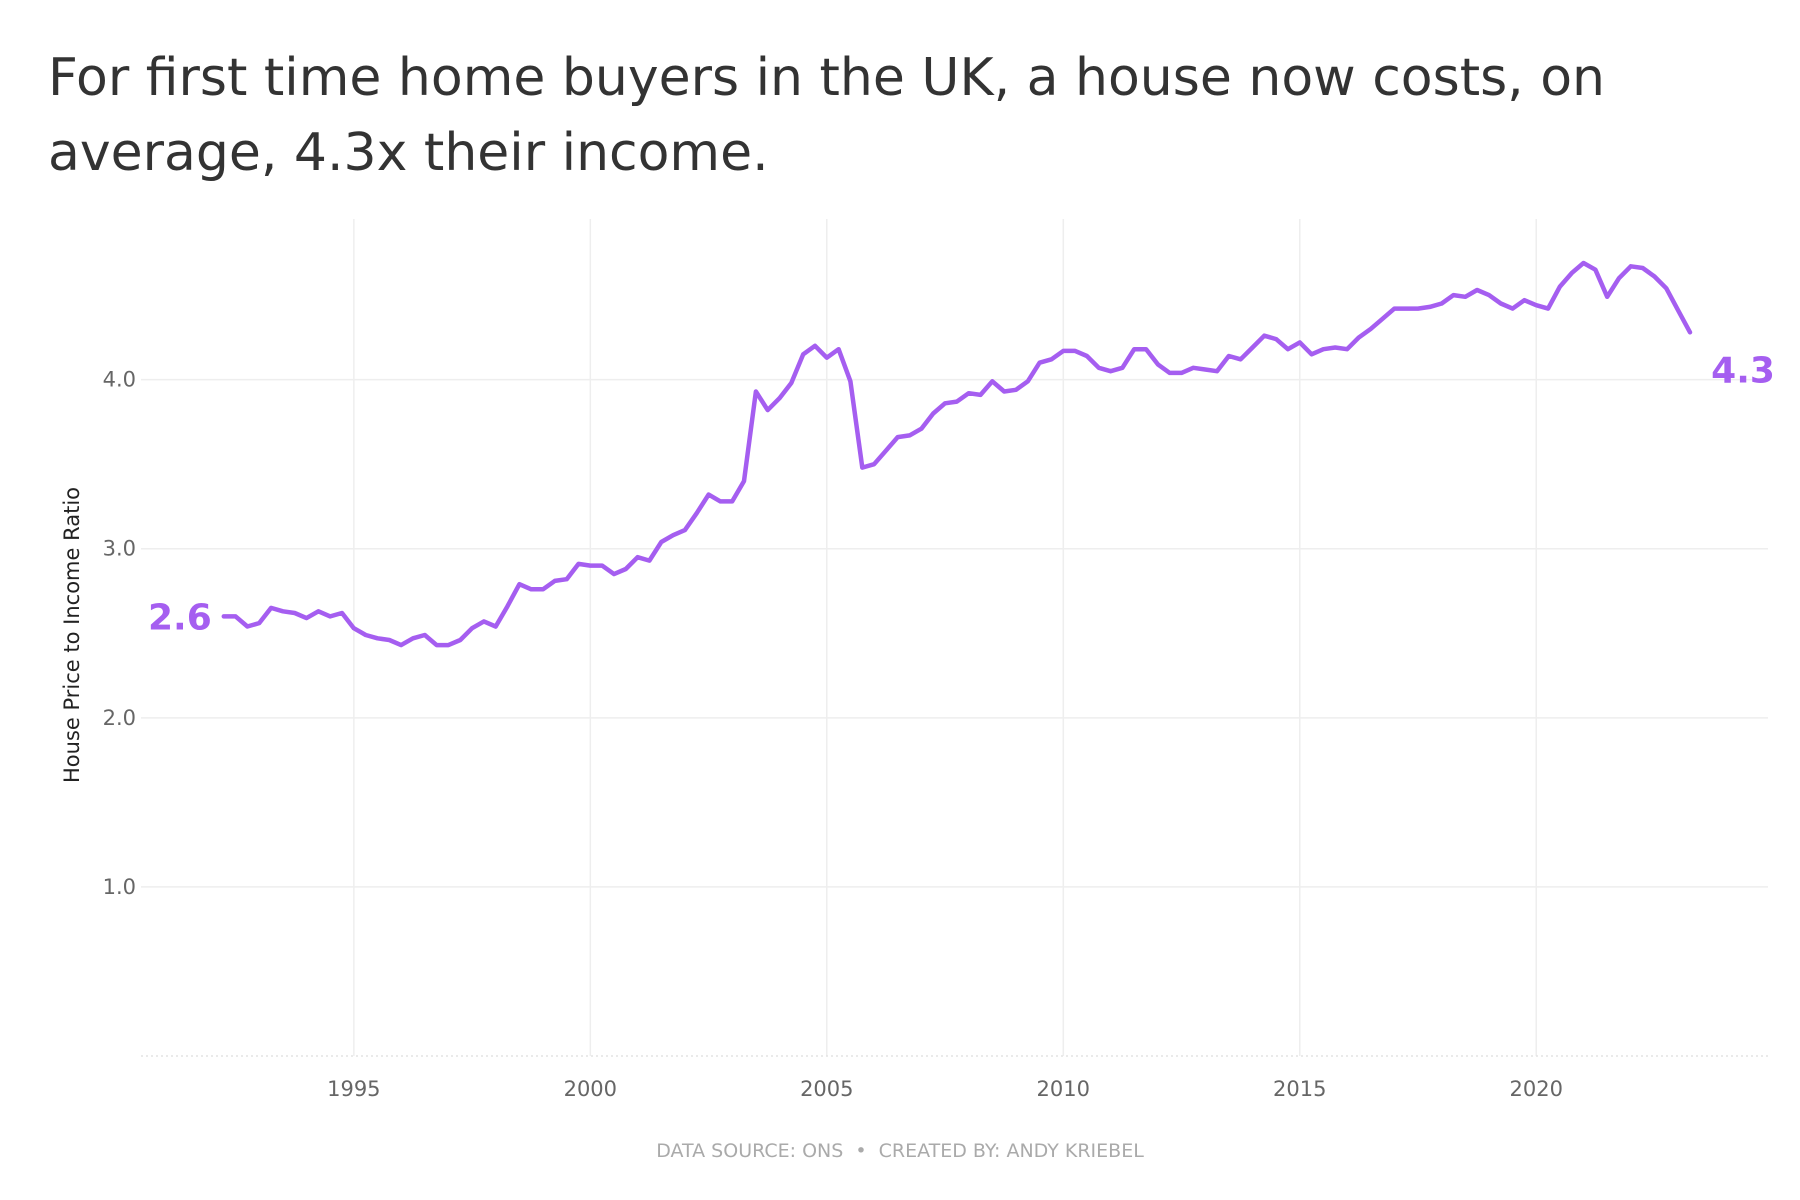 The image size is (1800, 1200). I want to click on chart-title-line: average, 4.3x their income., so click(408, 153).